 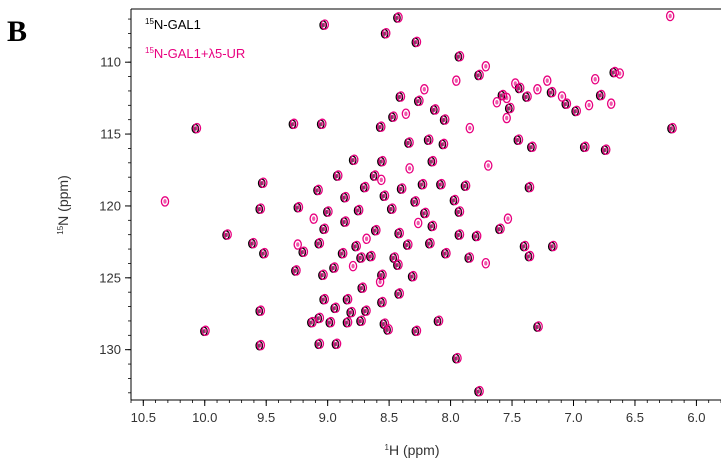 I want to click on y-tick-label: 110, so click(x=110, y=62).